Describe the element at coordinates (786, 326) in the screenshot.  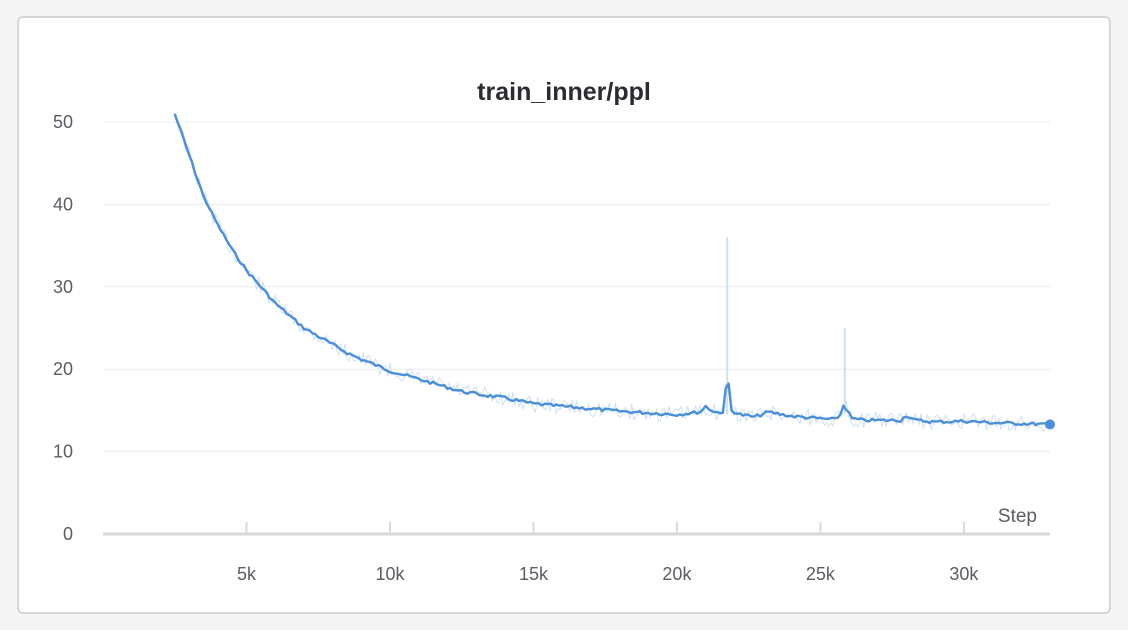
I see `raw-spikes` at that location.